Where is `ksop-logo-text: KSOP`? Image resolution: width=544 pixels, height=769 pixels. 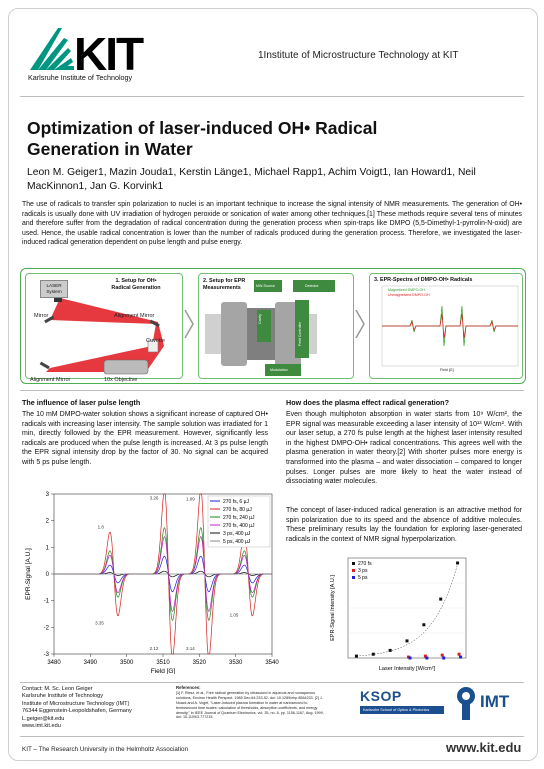
ksop-logo-text: KSOP is located at coordinates (381, 696).